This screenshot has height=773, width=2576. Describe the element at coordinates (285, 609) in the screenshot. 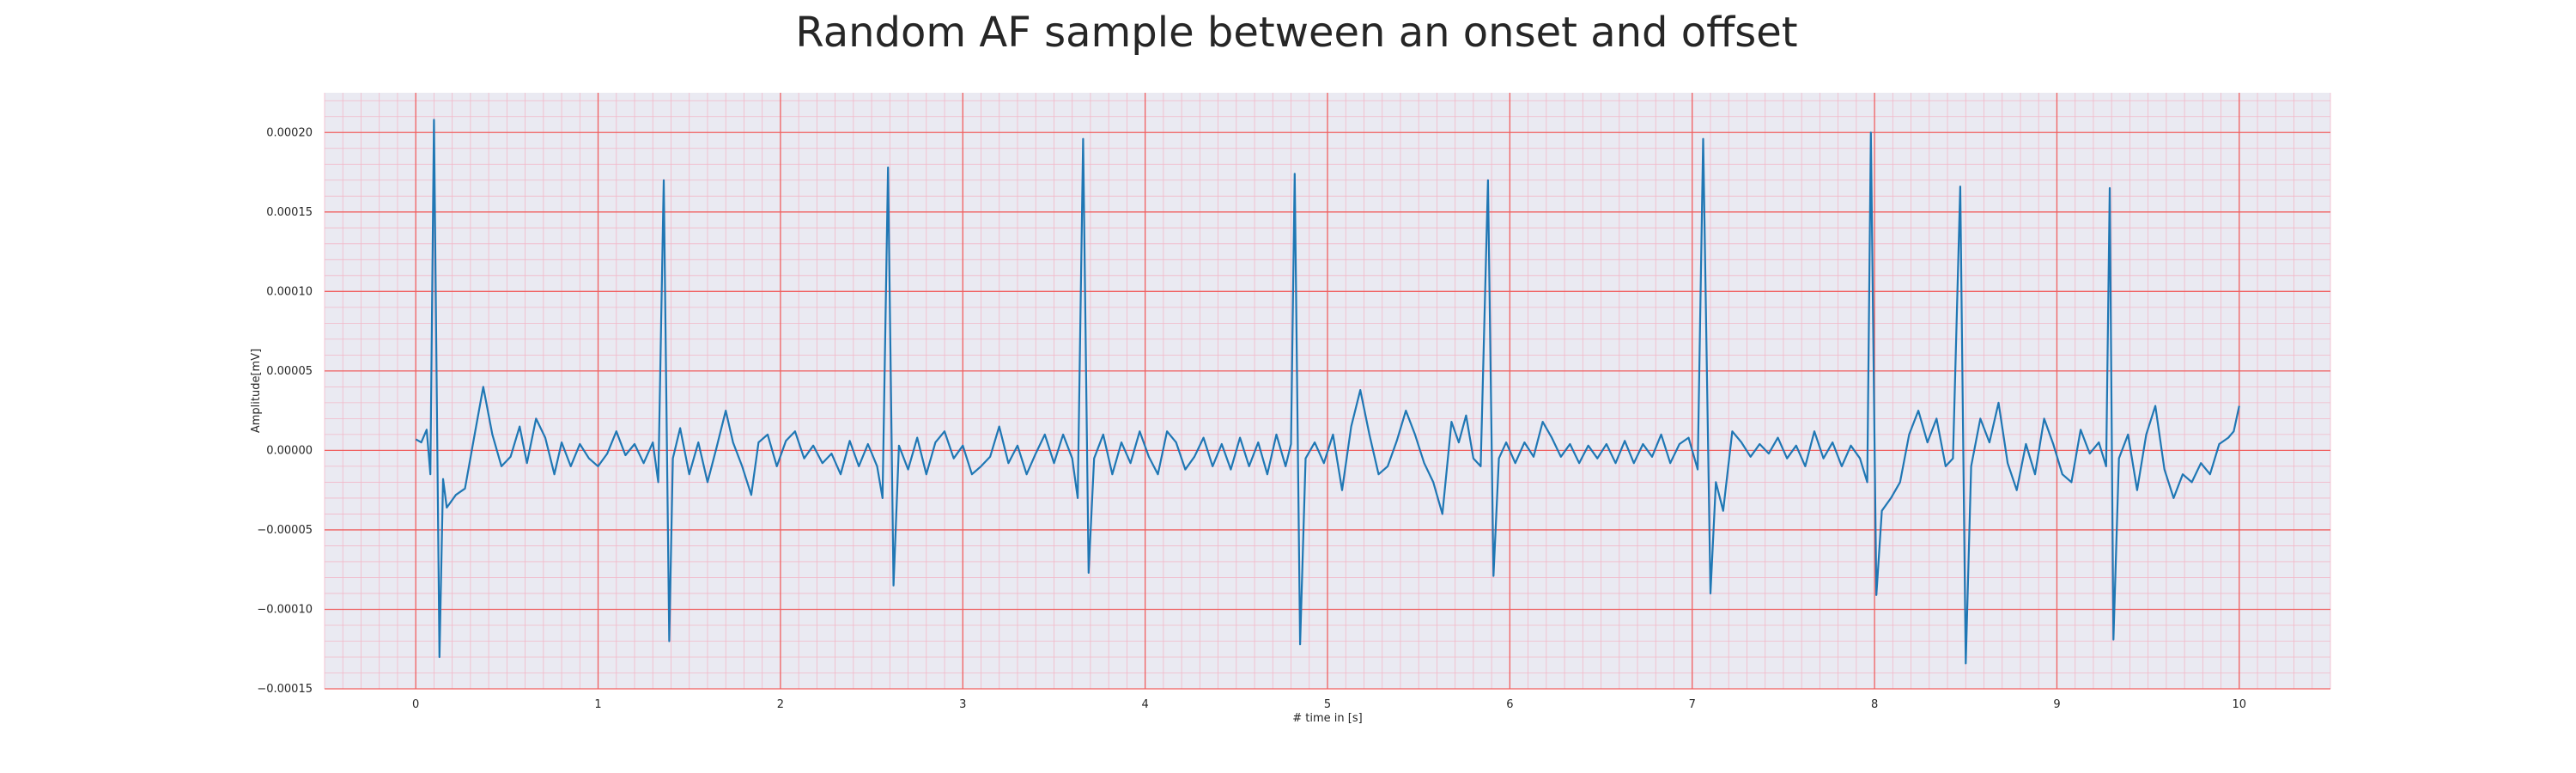

I see `y-tick-label: −0.00010` at that location.